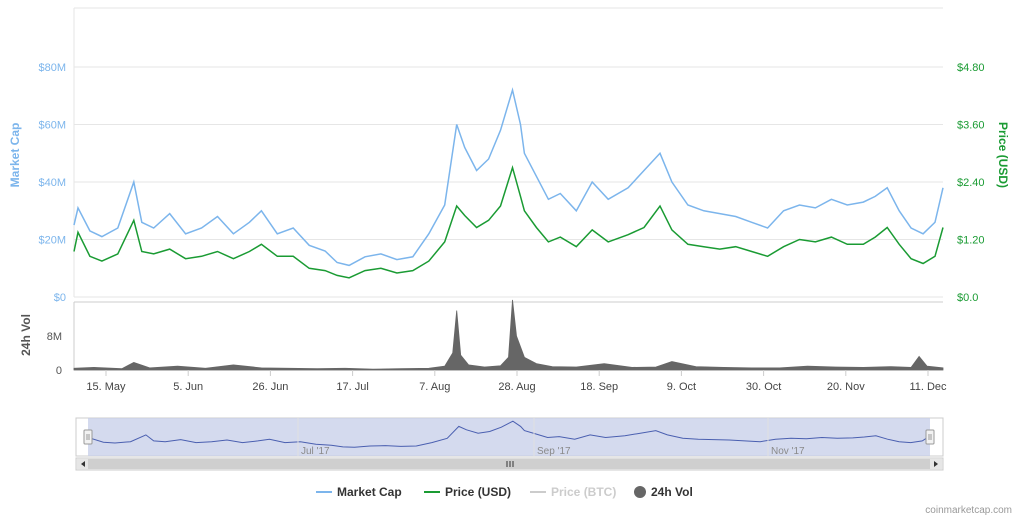 The height and width of the screenshot is (519, 1024). I want to click on navigator-tick-label: Jul '17, so click(315, 451).